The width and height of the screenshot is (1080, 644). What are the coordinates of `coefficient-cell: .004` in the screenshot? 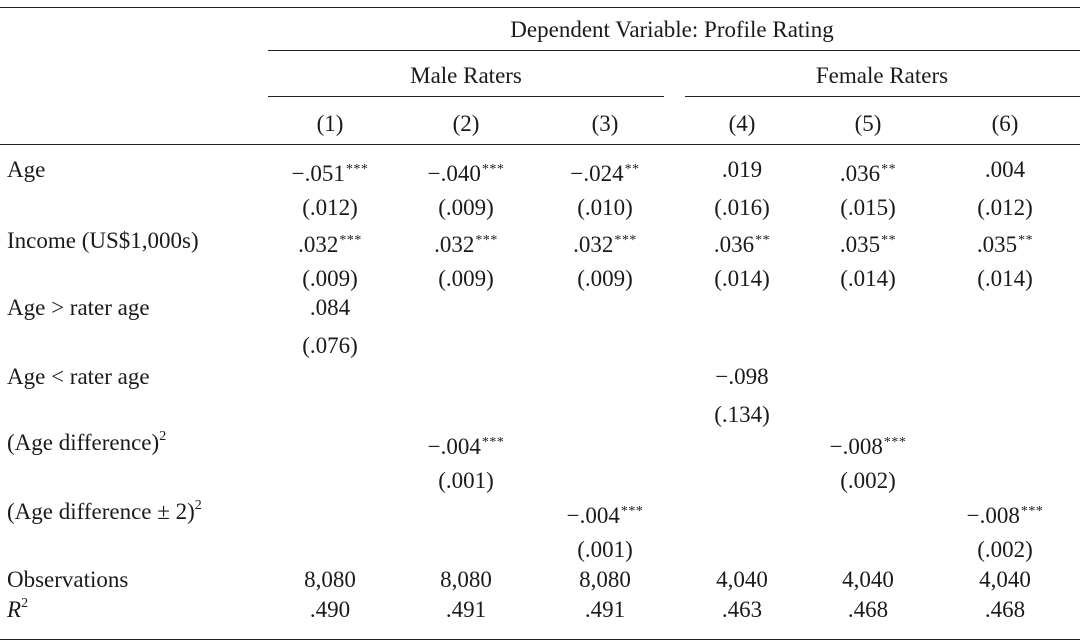 It's located at (1005, 170).